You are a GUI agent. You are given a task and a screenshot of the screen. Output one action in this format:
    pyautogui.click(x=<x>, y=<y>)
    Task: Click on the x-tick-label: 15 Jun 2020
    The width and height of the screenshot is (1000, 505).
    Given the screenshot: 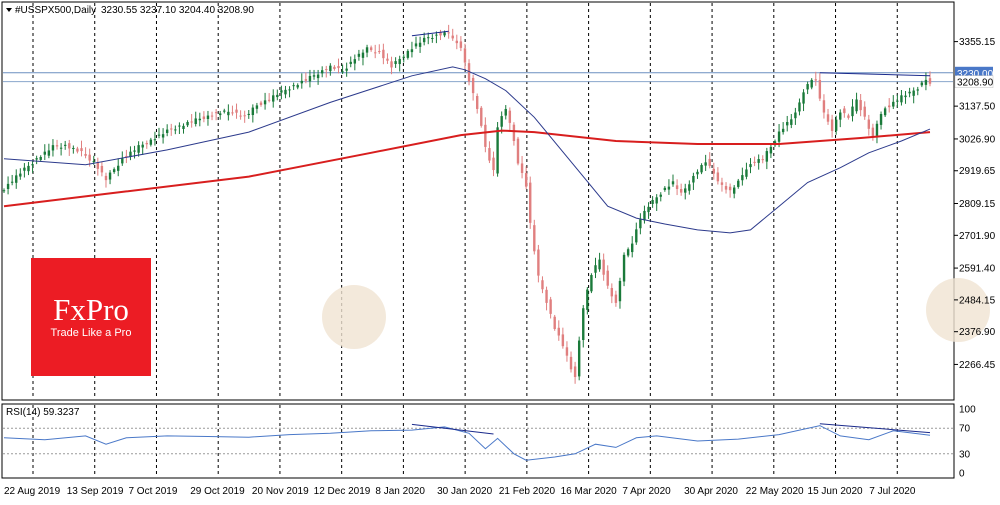 What is the action you would take?
    pyautogui.click(x=835, y=491)
    